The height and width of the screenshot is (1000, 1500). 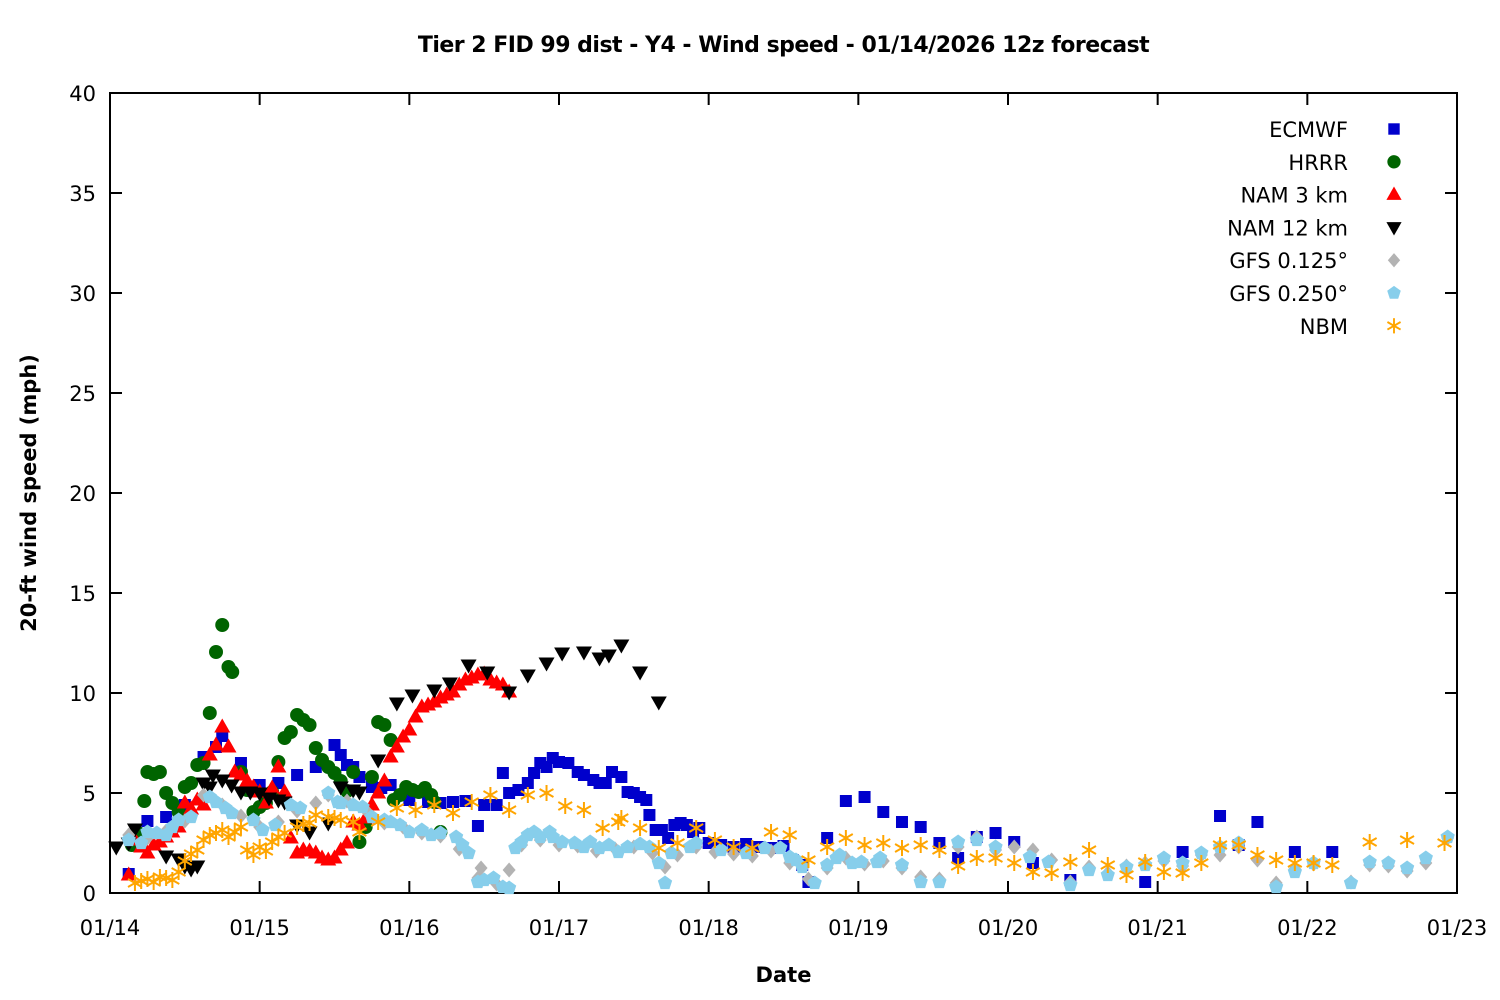 I want to click on legend-item-gfs-0-125-: GFS 0.125°, so click(x=1315, y=261).